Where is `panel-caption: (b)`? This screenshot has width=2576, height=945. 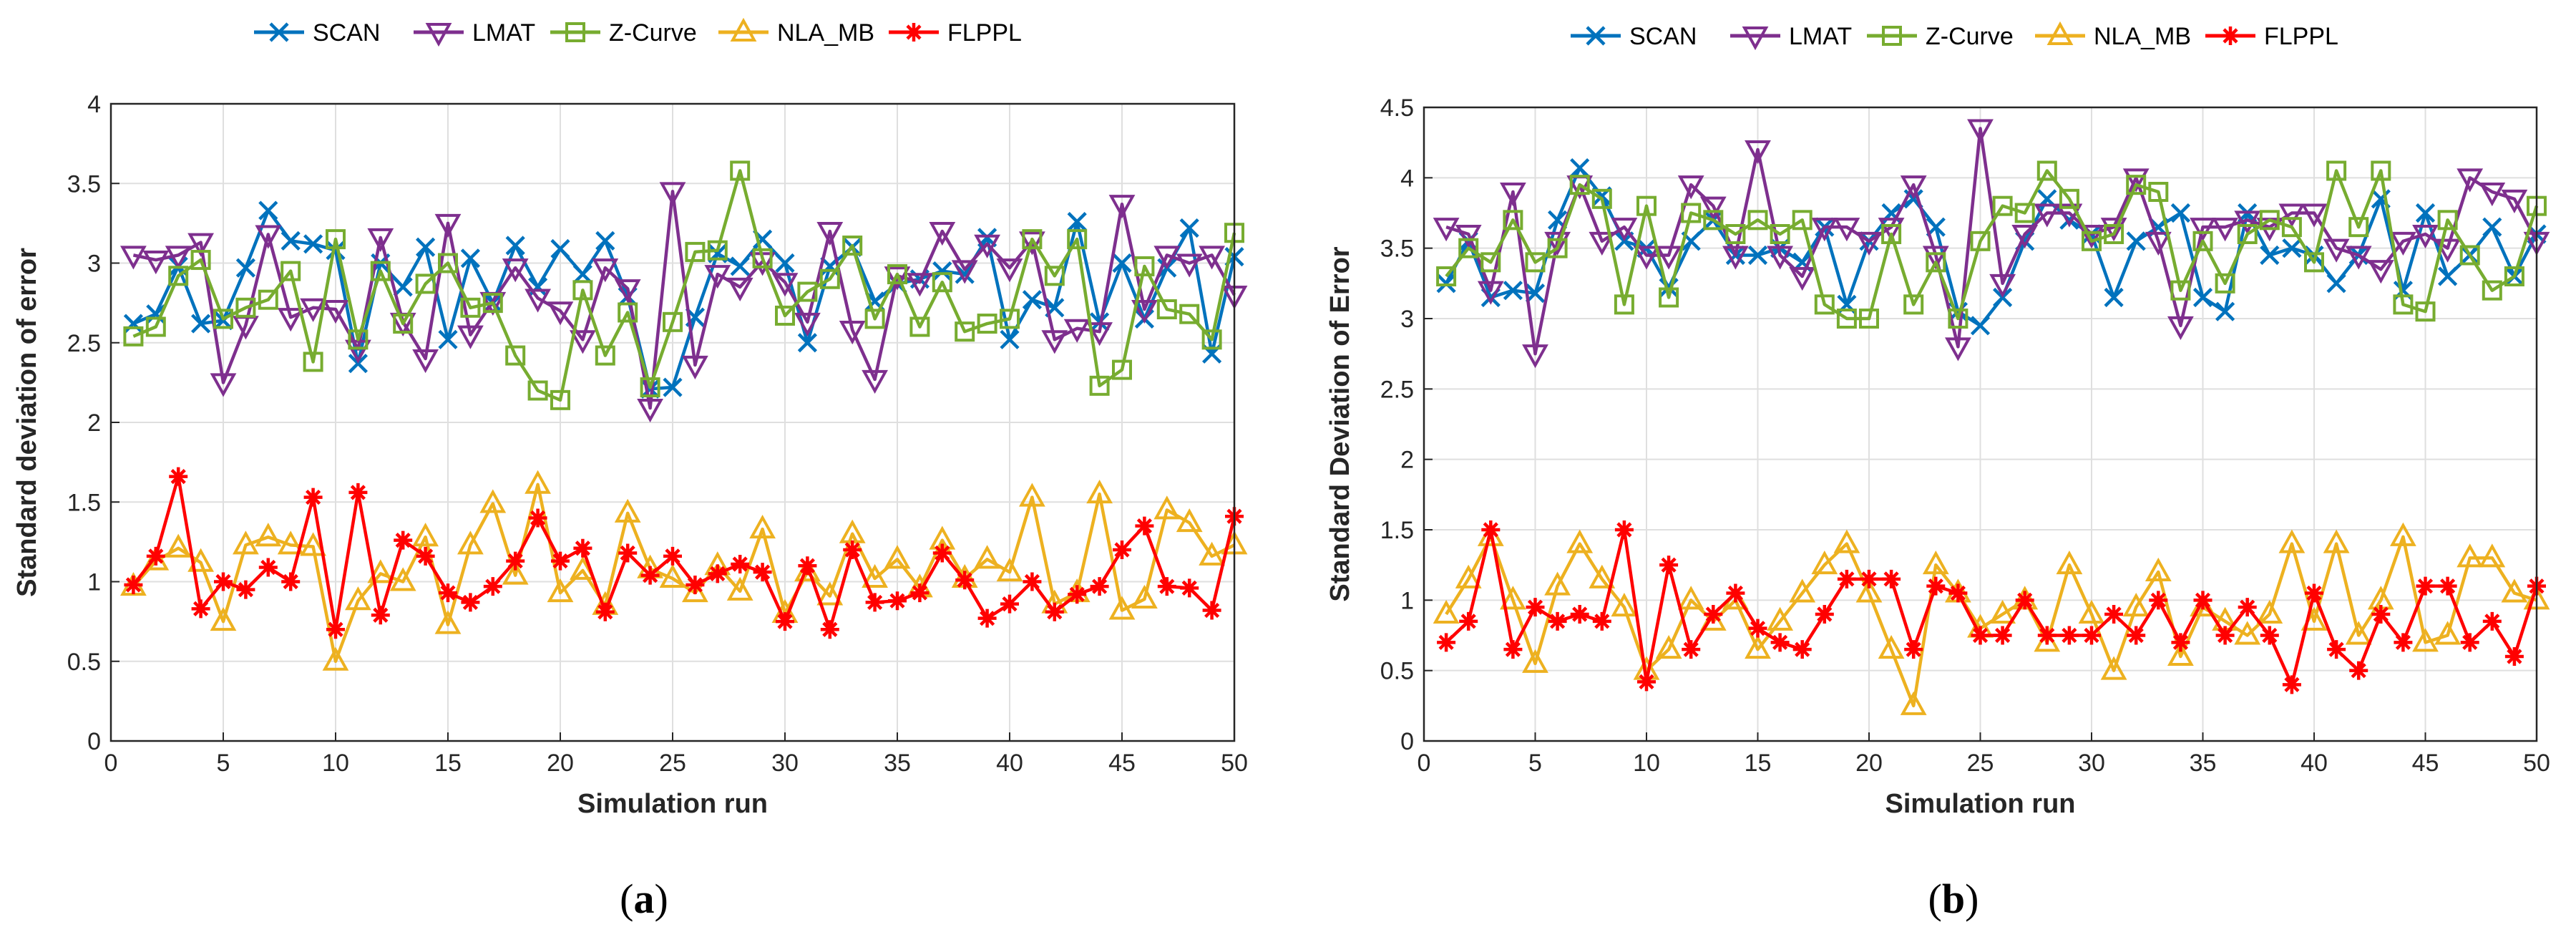 panel-caption: (b) is located at coordinates (1953, 899).